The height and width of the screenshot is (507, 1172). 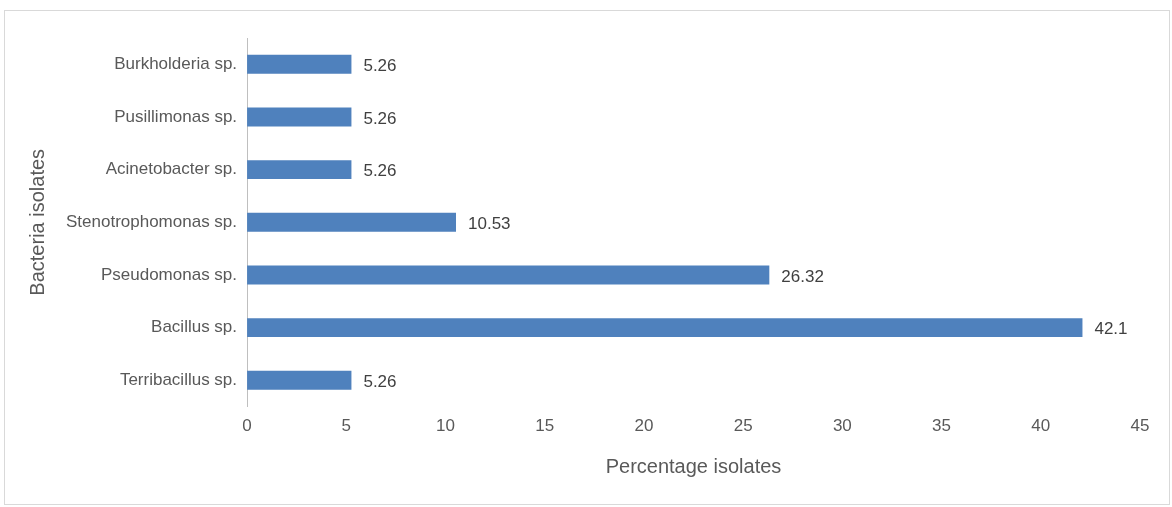 What do you see at coordinates (842, 426) in the screenshot?
I see `x-tick-label: 30` at bounding box center [842, 426].